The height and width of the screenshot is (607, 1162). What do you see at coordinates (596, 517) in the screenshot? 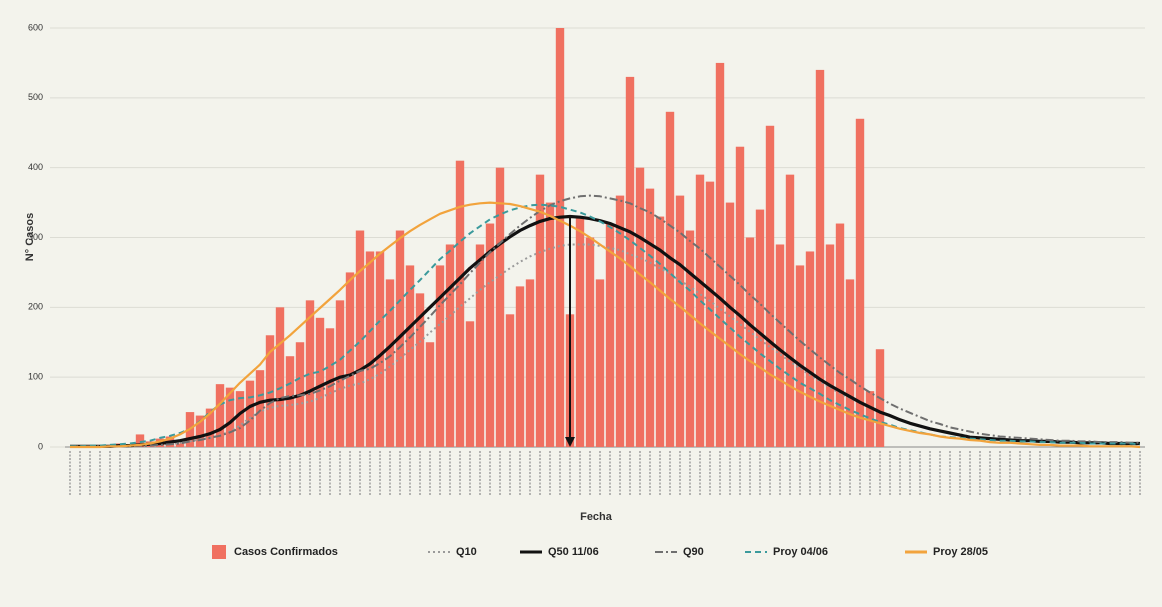
I see `x-axis-title: Fecha` at bounding box center [596, 517].